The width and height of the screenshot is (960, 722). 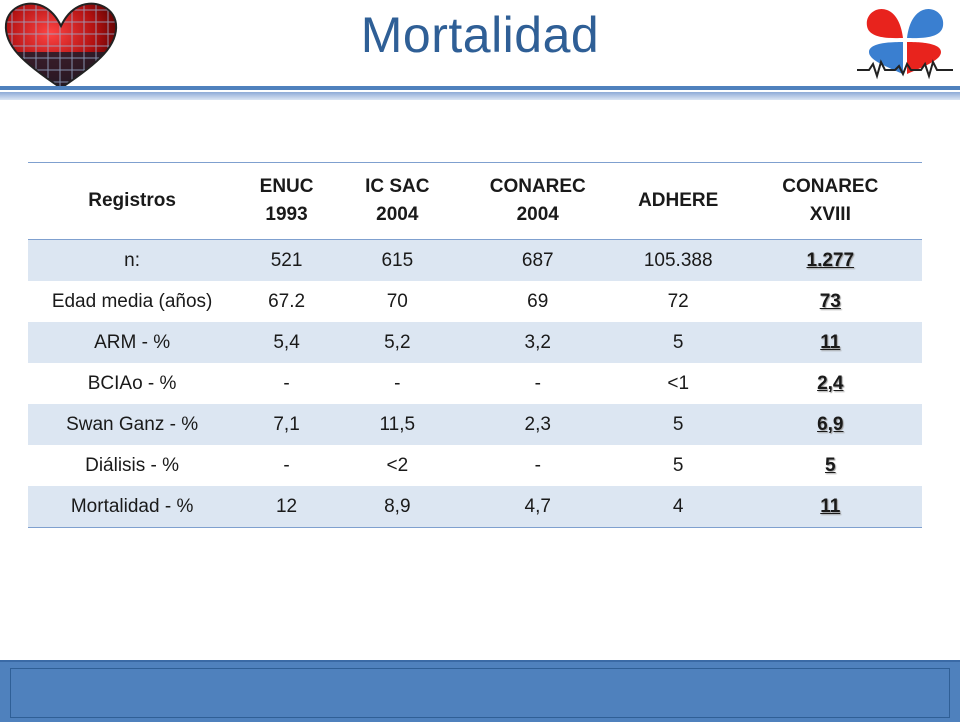 I want to click on table-row: BCIAo - % - - - <1 2,4, so click(x=475, y=383).